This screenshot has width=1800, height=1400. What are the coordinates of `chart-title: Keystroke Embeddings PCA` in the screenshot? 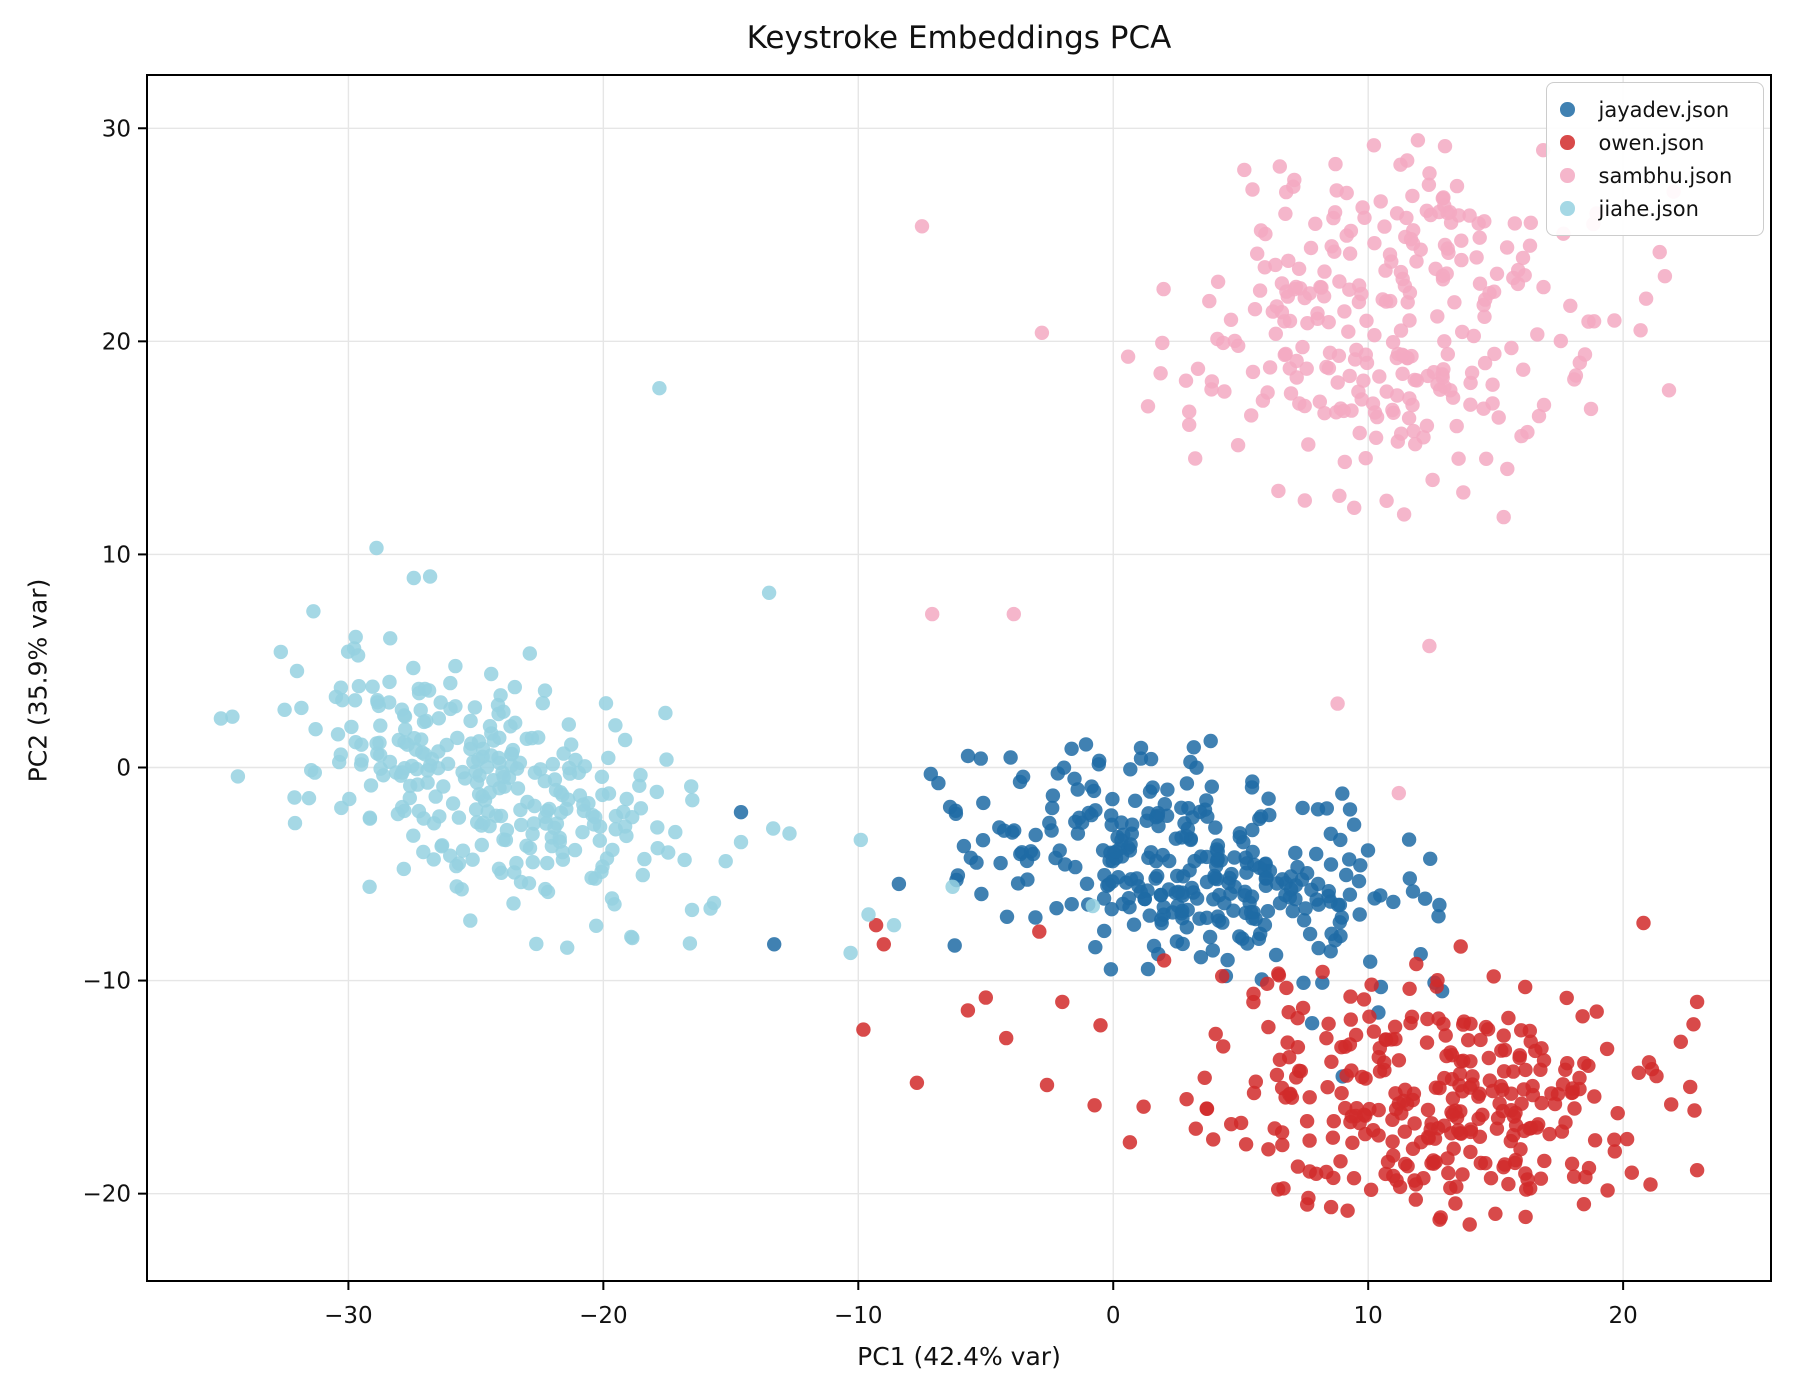 It's located at (959, 38).